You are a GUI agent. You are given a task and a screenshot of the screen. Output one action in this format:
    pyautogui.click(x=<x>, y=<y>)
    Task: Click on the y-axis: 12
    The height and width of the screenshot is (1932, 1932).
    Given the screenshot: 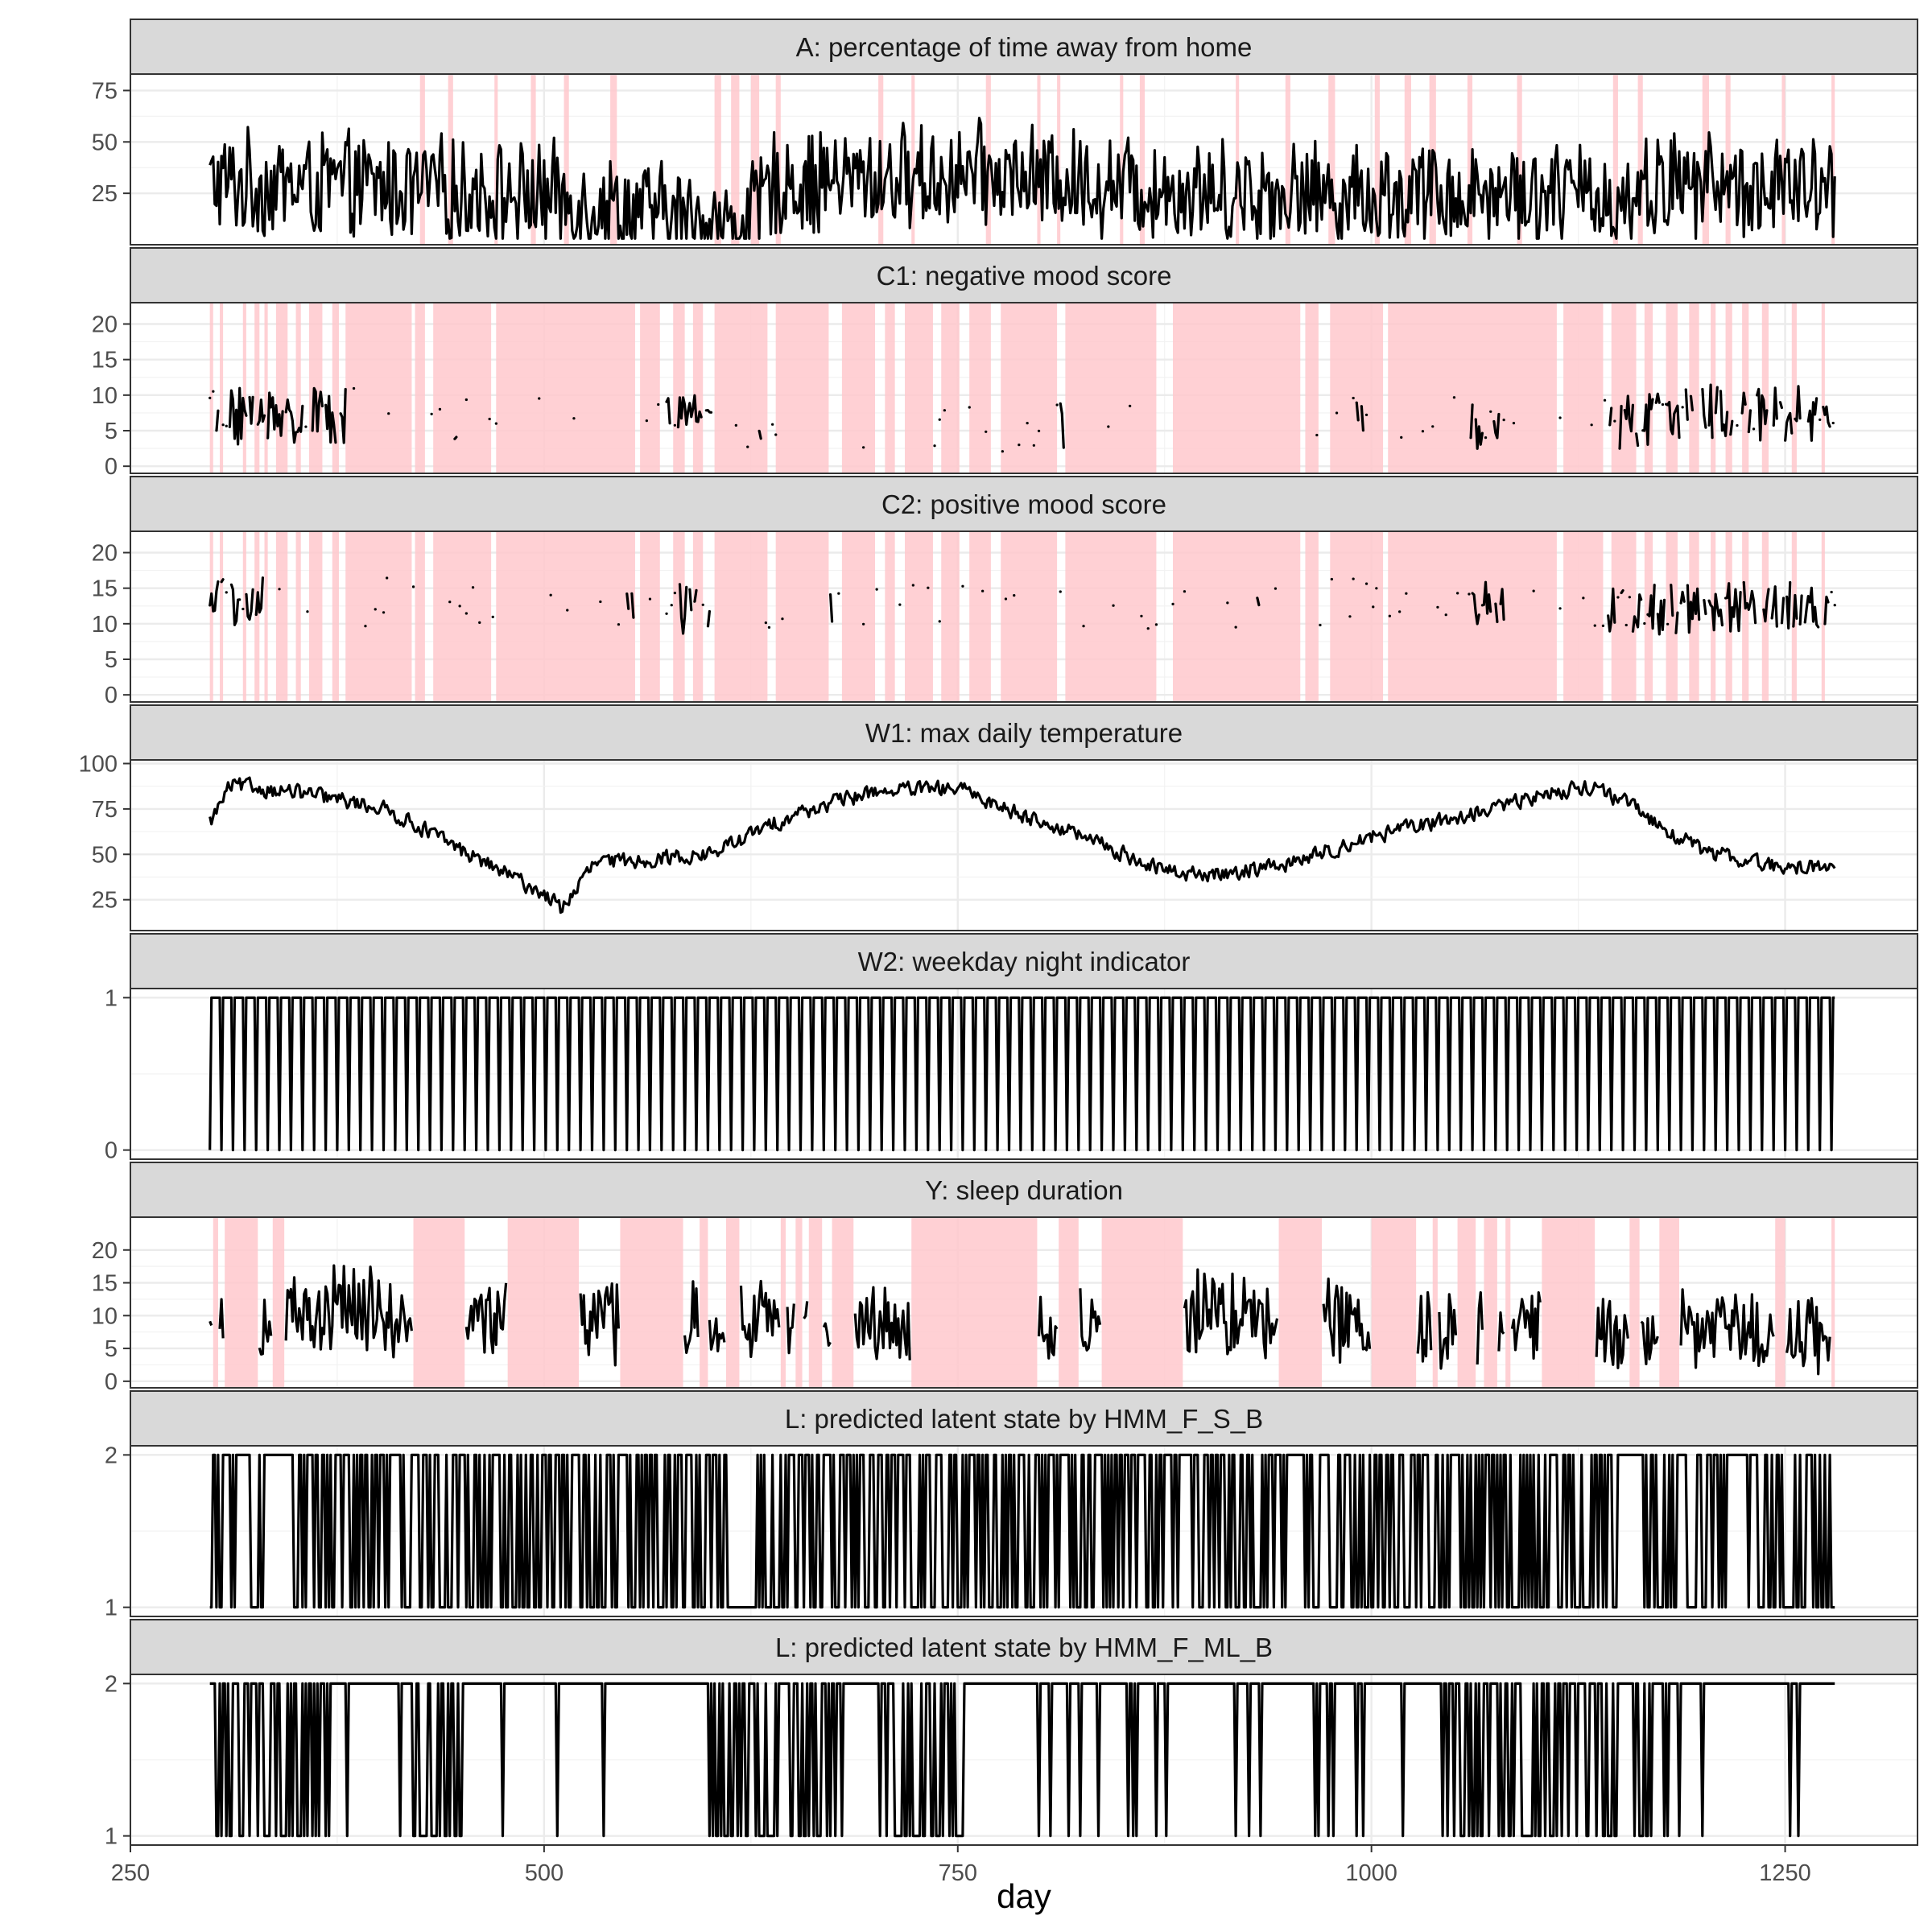 What is the action you would take?
    pyautogui.click(x=117, y=1760)
    